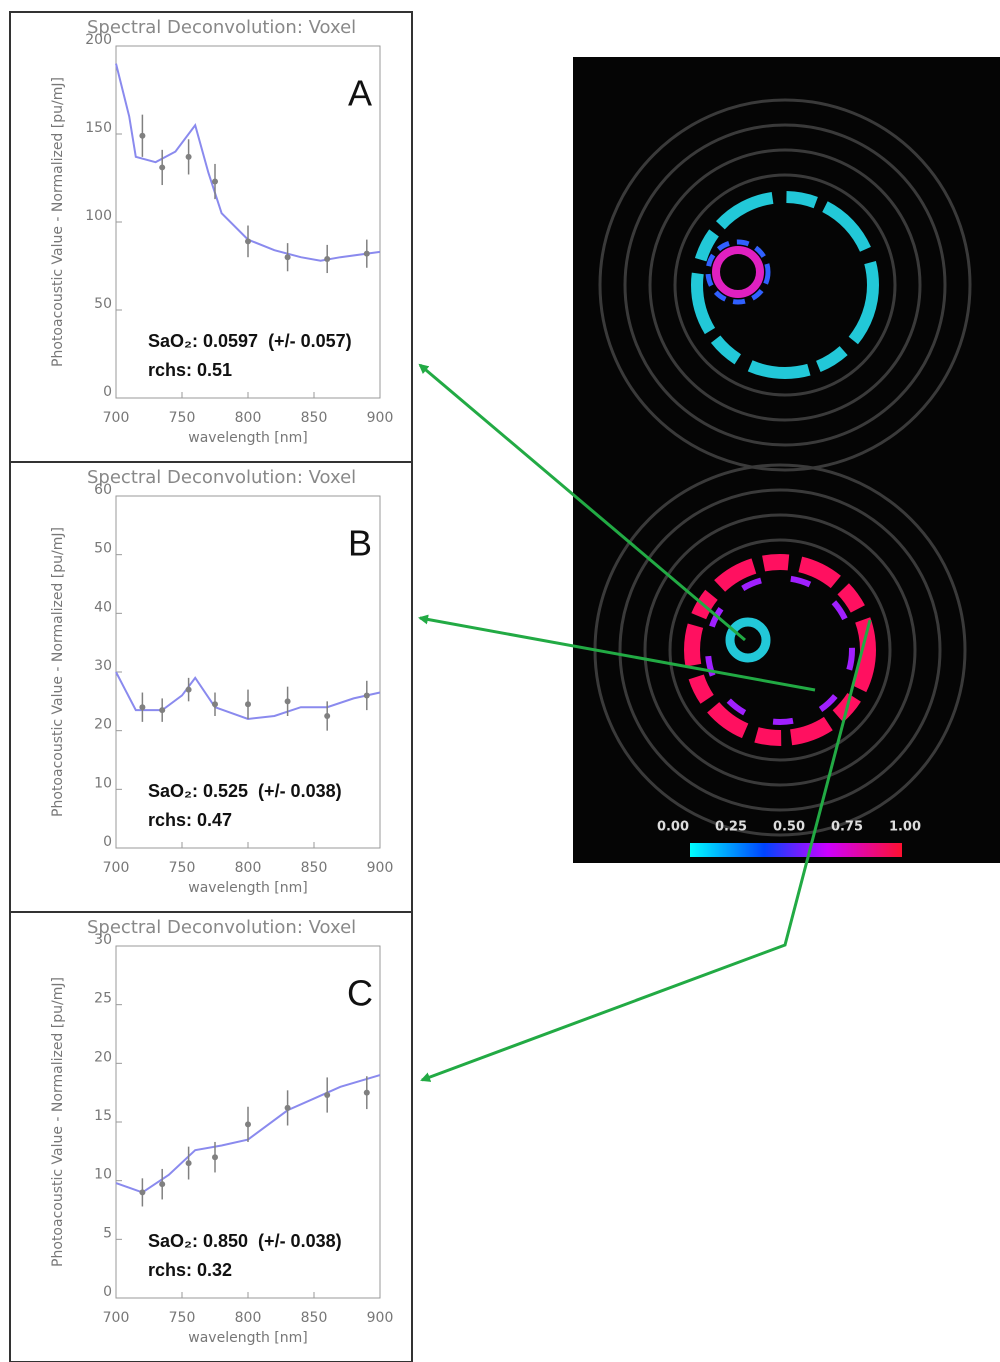  Describe the element at coordinates (360, 993) in the screenshot. I see `panel-label: C` at that location.